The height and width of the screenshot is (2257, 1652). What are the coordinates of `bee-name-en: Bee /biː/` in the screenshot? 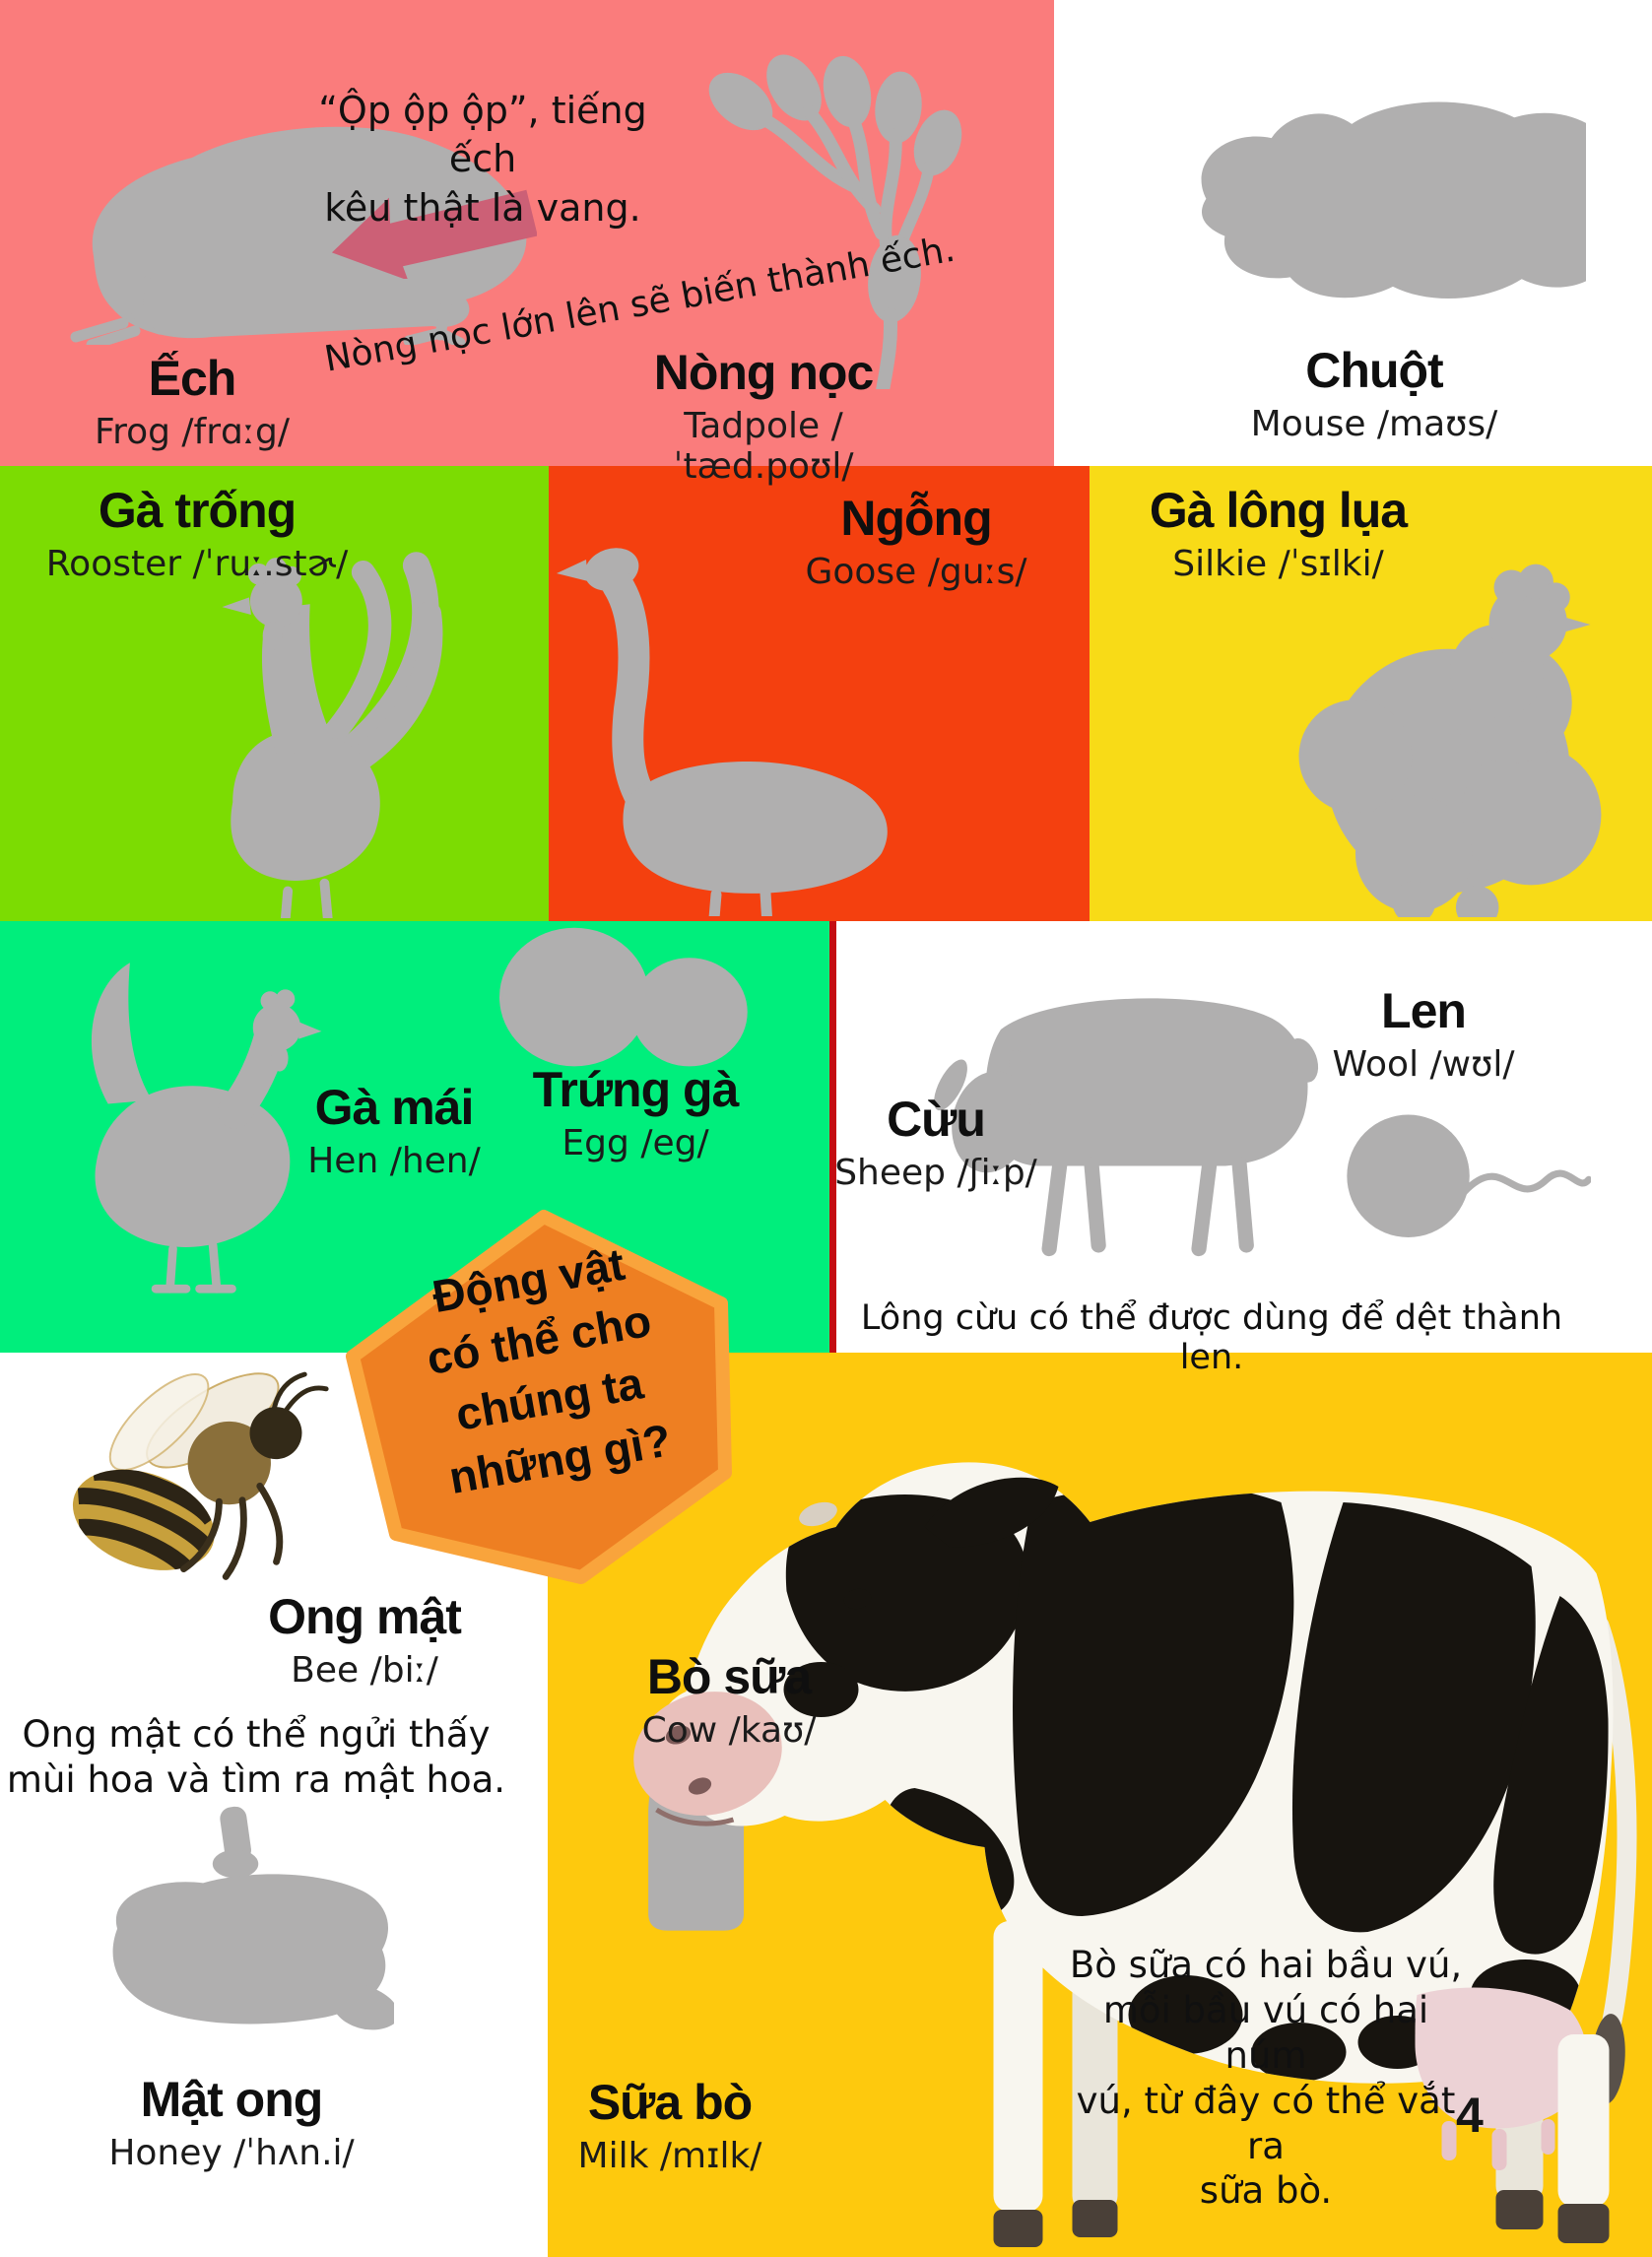 It's located at (365, 1671).